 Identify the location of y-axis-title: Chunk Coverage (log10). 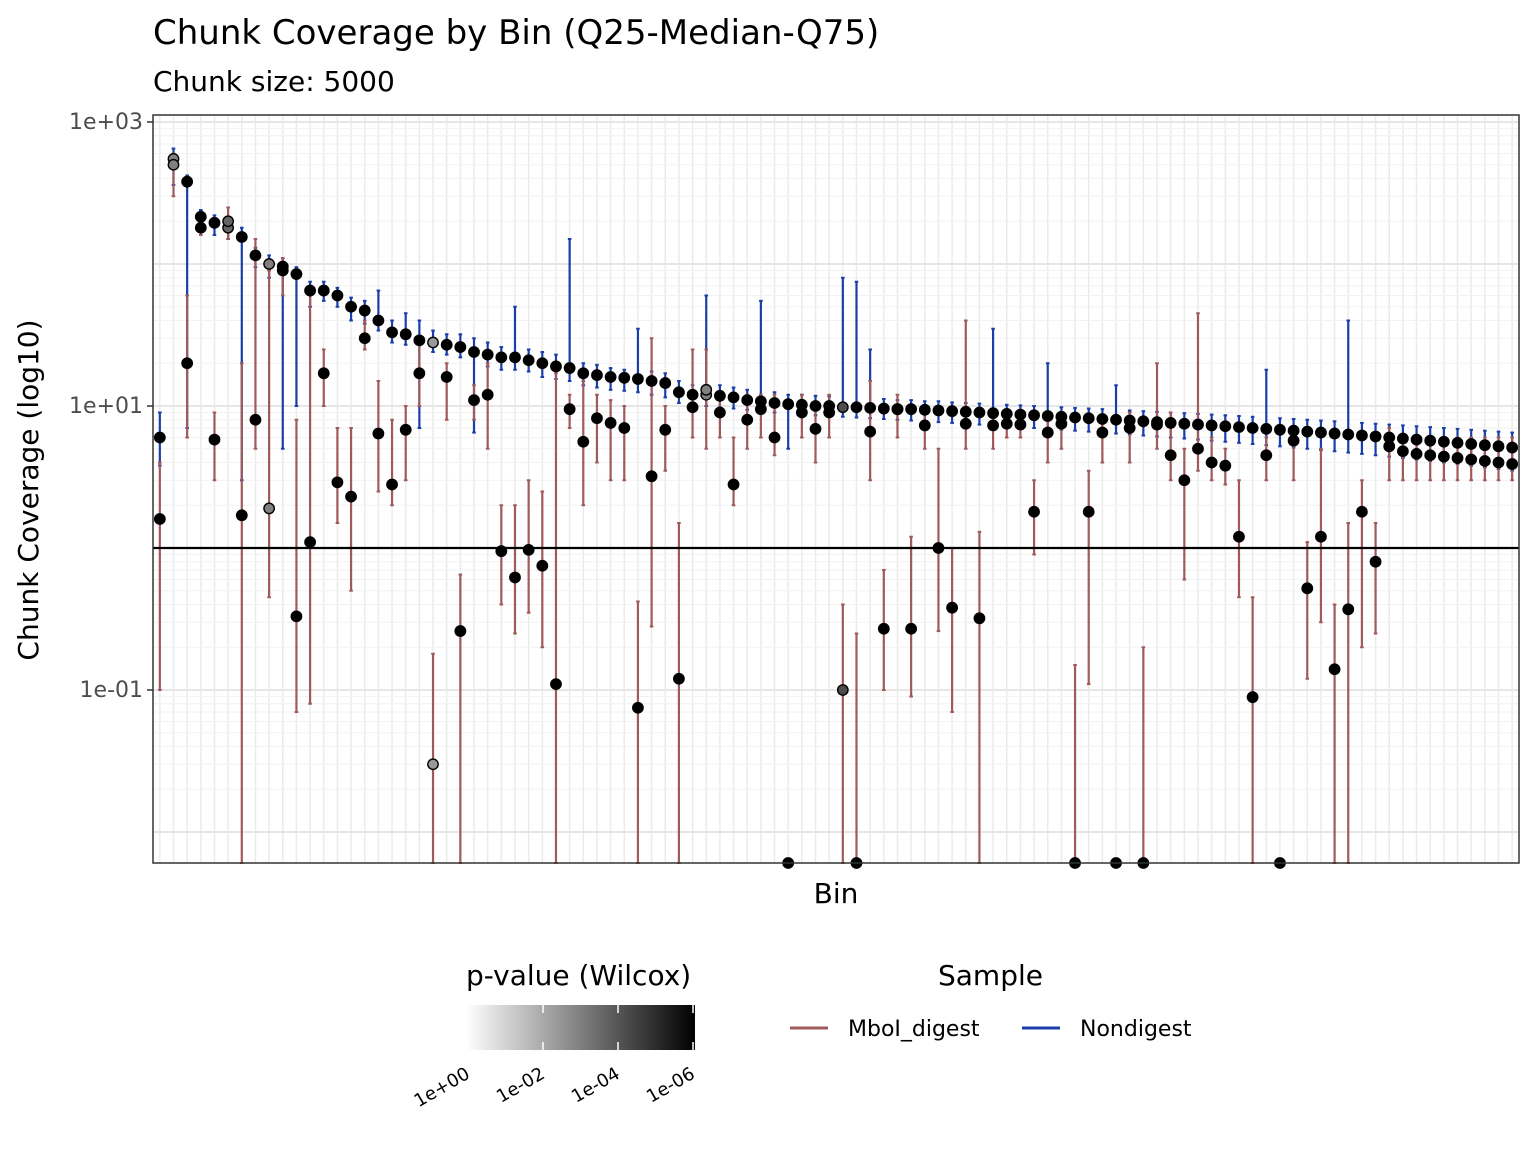
(28, 489).